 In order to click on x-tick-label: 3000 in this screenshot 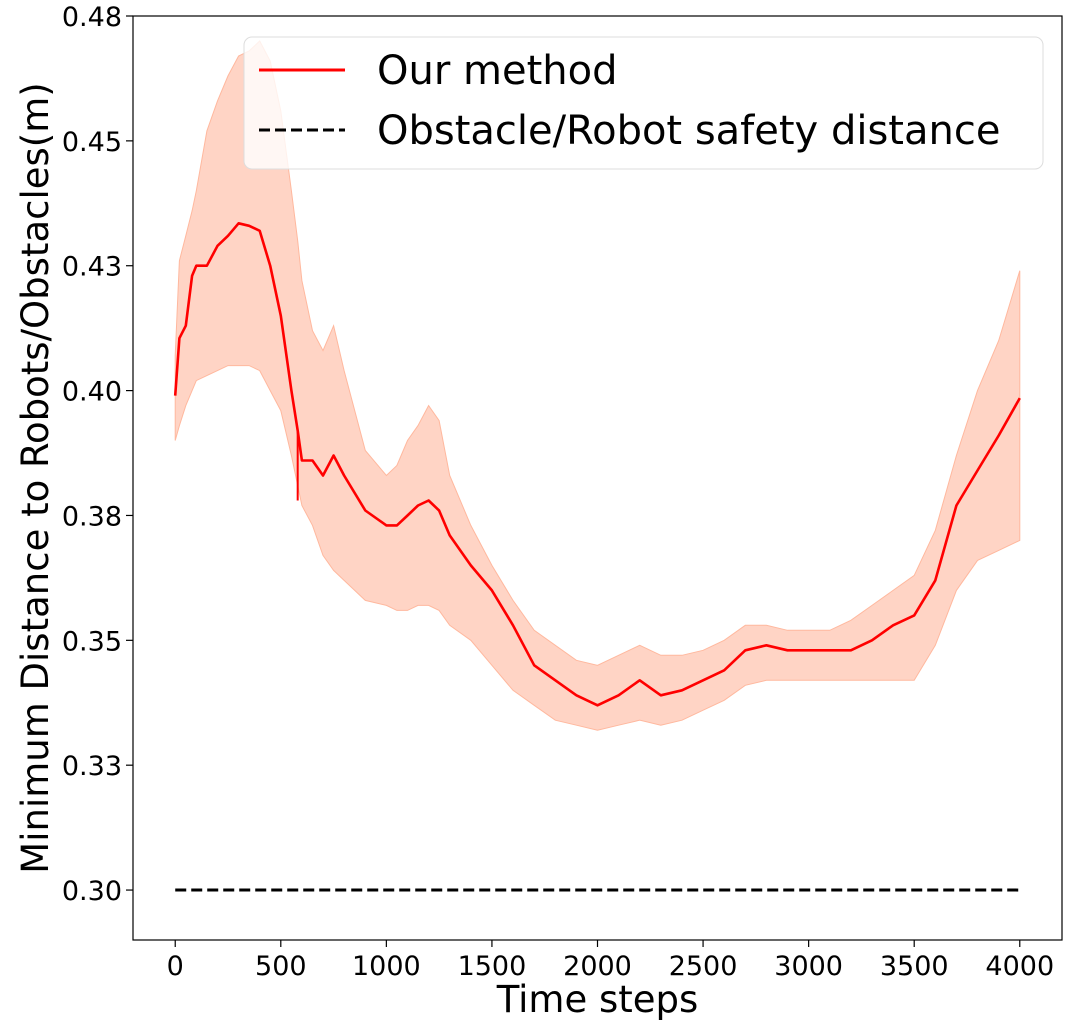, I will do `click(808, 966)`.